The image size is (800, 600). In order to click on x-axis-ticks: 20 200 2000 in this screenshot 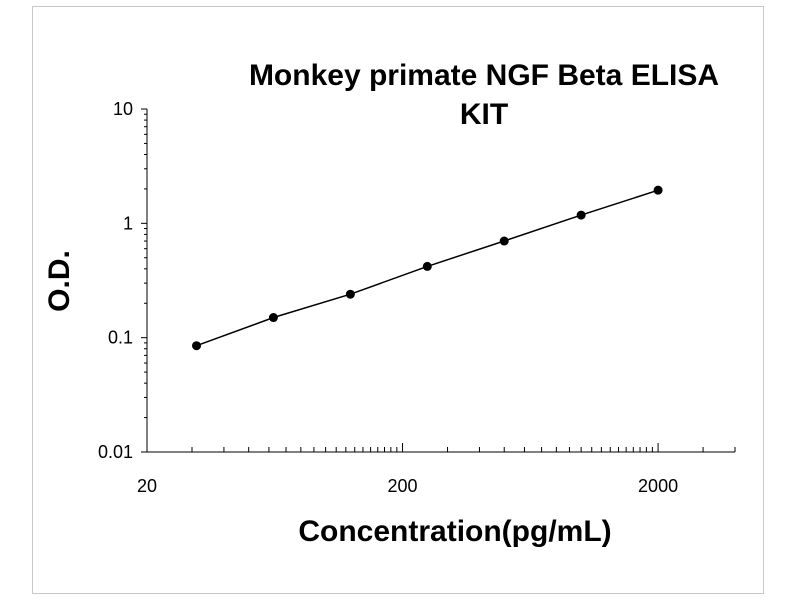, I will do `click(436, 469)`.